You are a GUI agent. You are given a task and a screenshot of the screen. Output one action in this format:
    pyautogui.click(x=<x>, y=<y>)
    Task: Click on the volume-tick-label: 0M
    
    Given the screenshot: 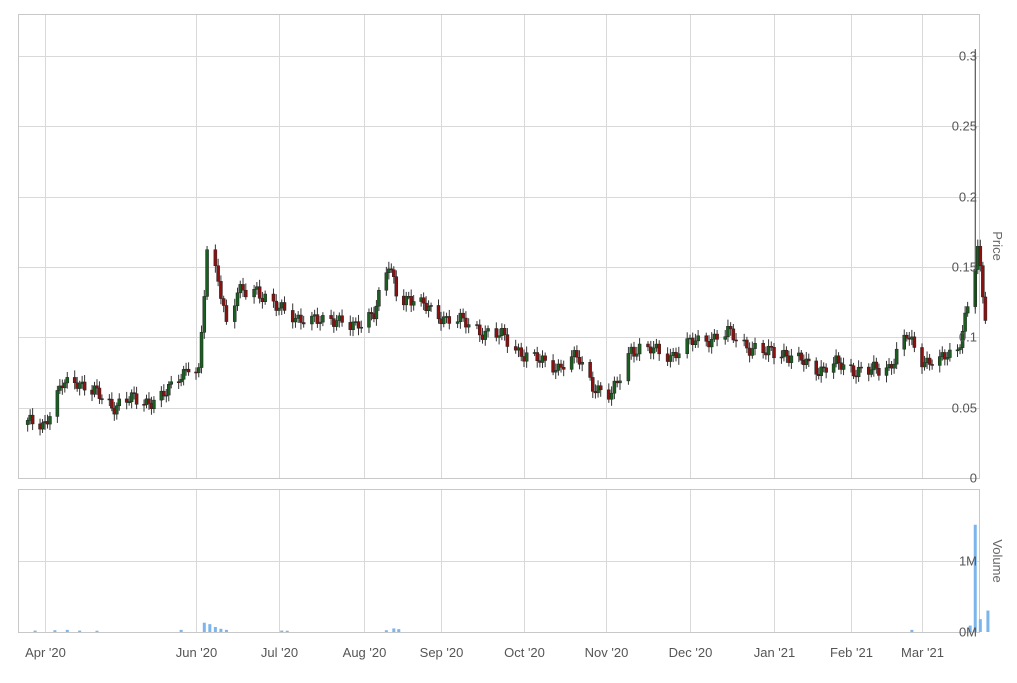 What is the action you would take?
    pyautogui.click(x=968, y=632)
    